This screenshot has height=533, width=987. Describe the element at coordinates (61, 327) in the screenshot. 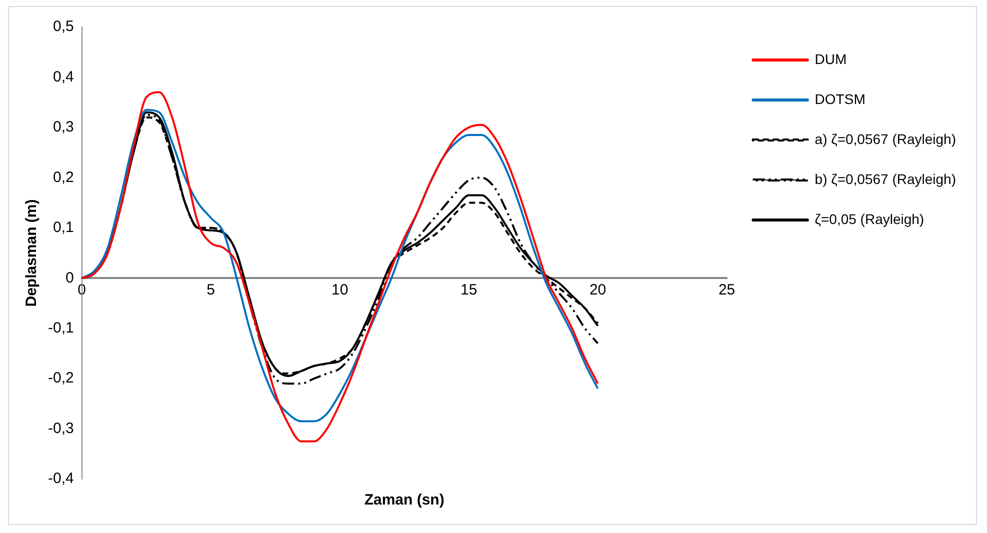

I see `y-tick-label: -0,1` at that location.